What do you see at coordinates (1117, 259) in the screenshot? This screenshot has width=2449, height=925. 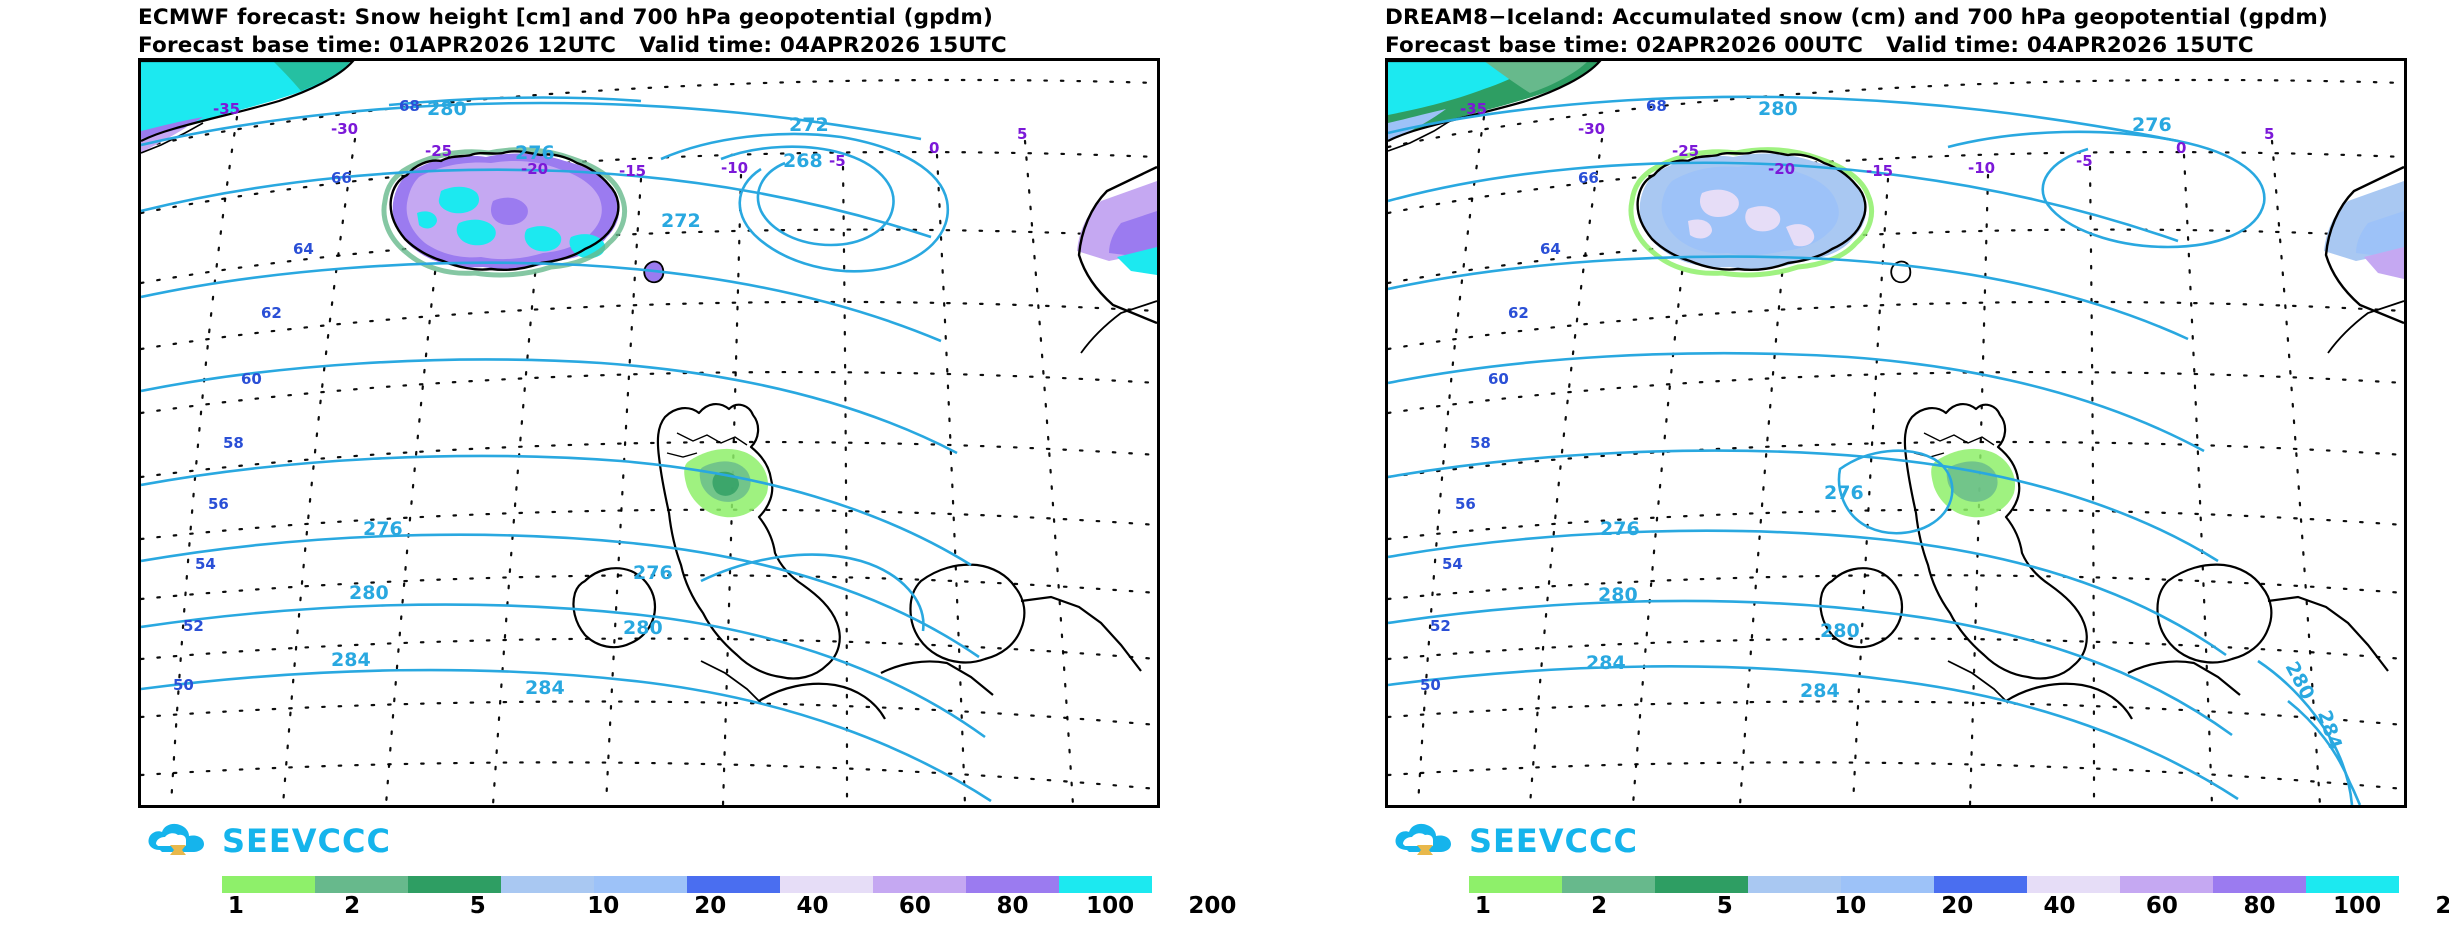 I see `scandinavia-coast` at bounding box center [1117, 259].